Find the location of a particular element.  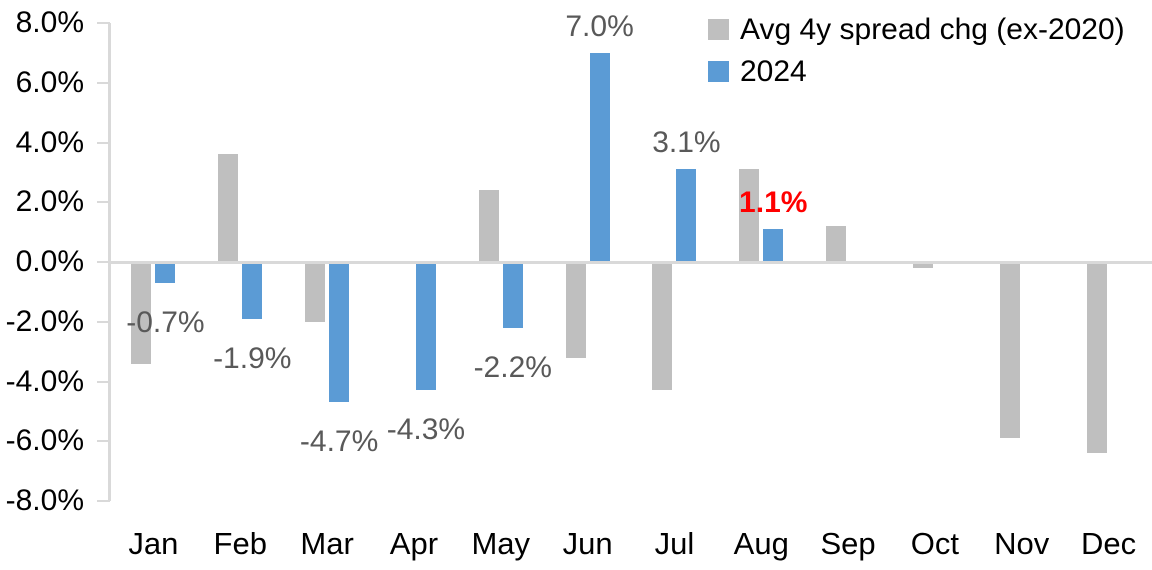

y-axis-label: 2.0% is located at coordinates (49, 202).